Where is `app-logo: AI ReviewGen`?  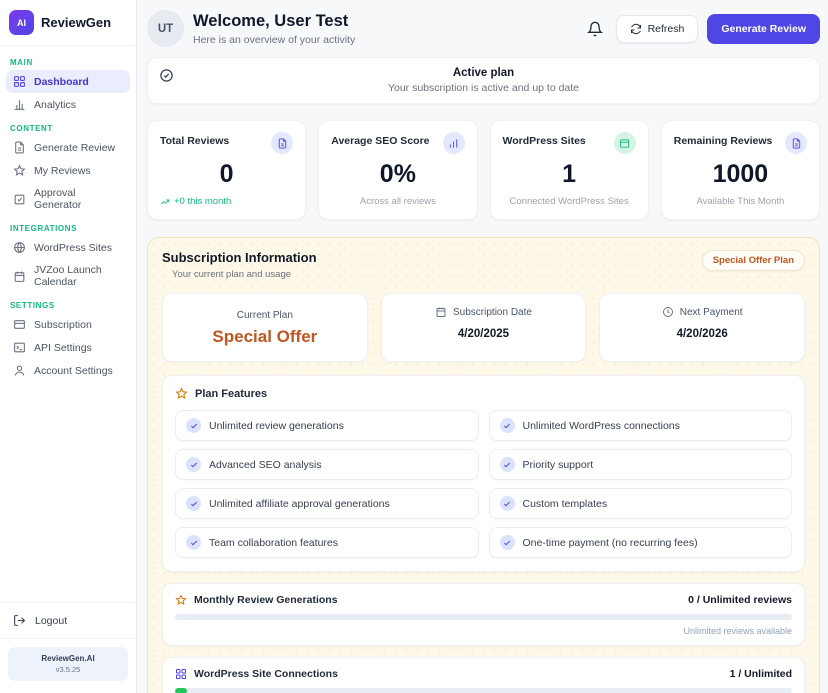 app-logo: AI ReviewGen is located at coordinates (68, 23).